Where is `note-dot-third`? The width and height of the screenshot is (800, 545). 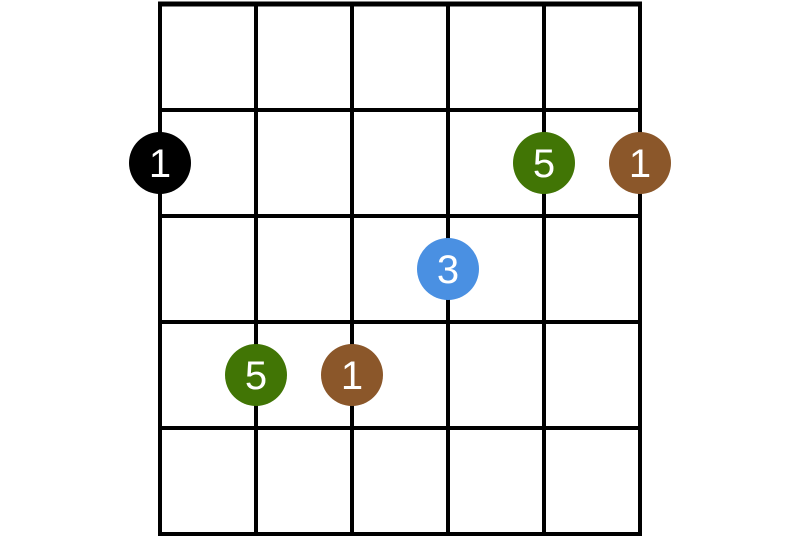 note-dot-third is located at coordinates (448, 269).